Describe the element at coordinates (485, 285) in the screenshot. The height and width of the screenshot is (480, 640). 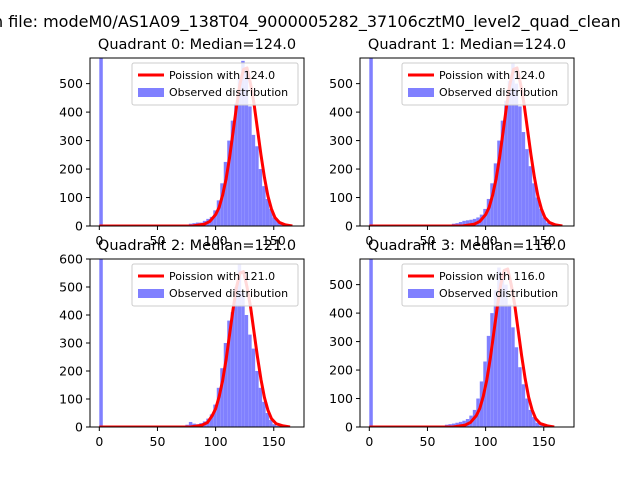
I see `legend: Poission with 116.0 Observed distribution` at that location.